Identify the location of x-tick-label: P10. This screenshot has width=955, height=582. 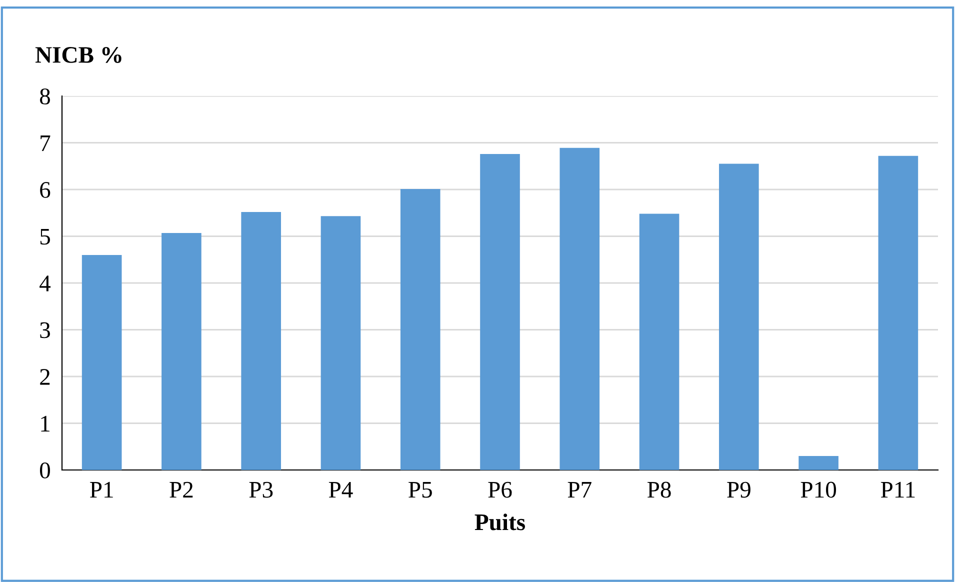
(818, 490).